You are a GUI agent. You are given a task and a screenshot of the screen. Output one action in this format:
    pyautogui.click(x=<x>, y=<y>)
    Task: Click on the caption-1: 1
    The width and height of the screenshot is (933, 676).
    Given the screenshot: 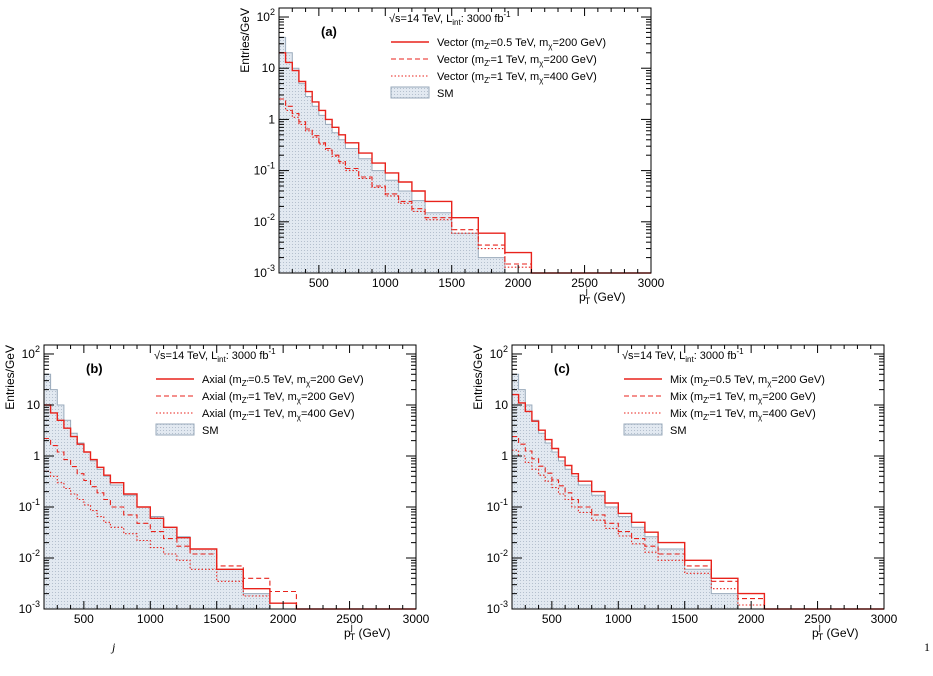 What is the action you would take?
    pyautogui.click(x=927, y=647)
    